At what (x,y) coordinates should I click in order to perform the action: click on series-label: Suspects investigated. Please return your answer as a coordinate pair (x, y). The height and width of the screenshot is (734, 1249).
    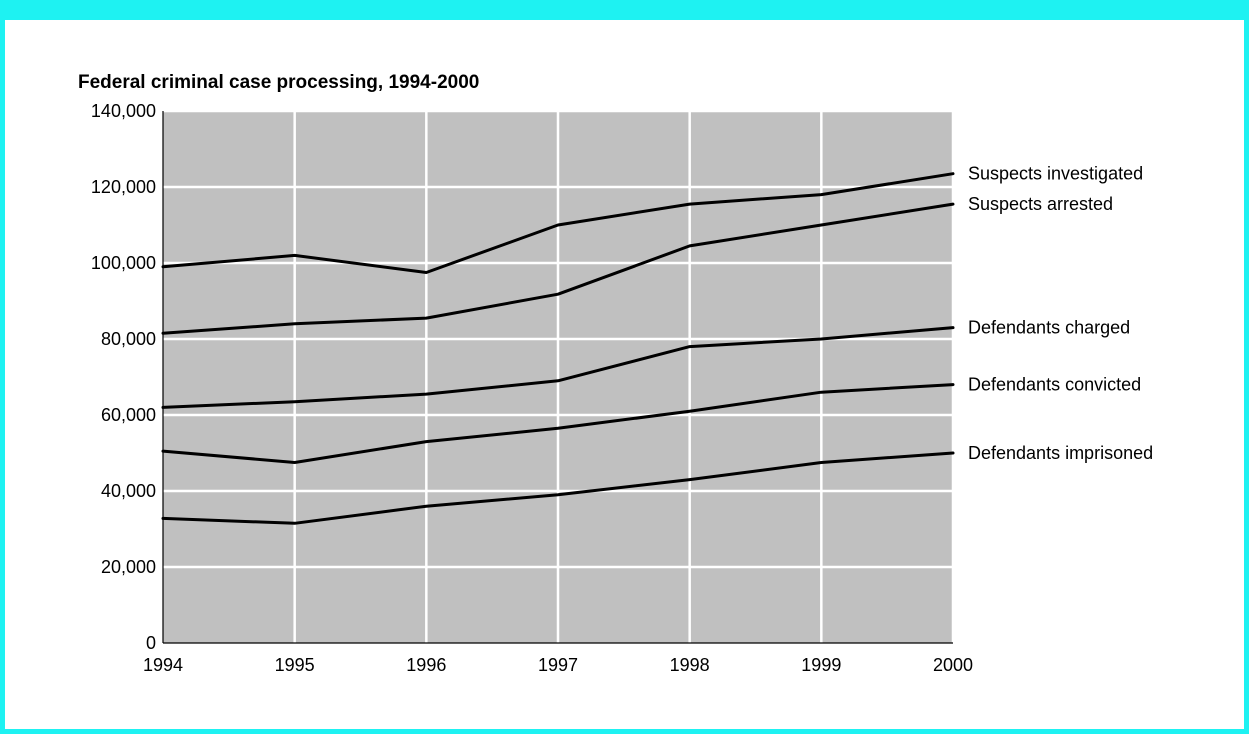
    Looking at the image, I should click on (1055, 174).